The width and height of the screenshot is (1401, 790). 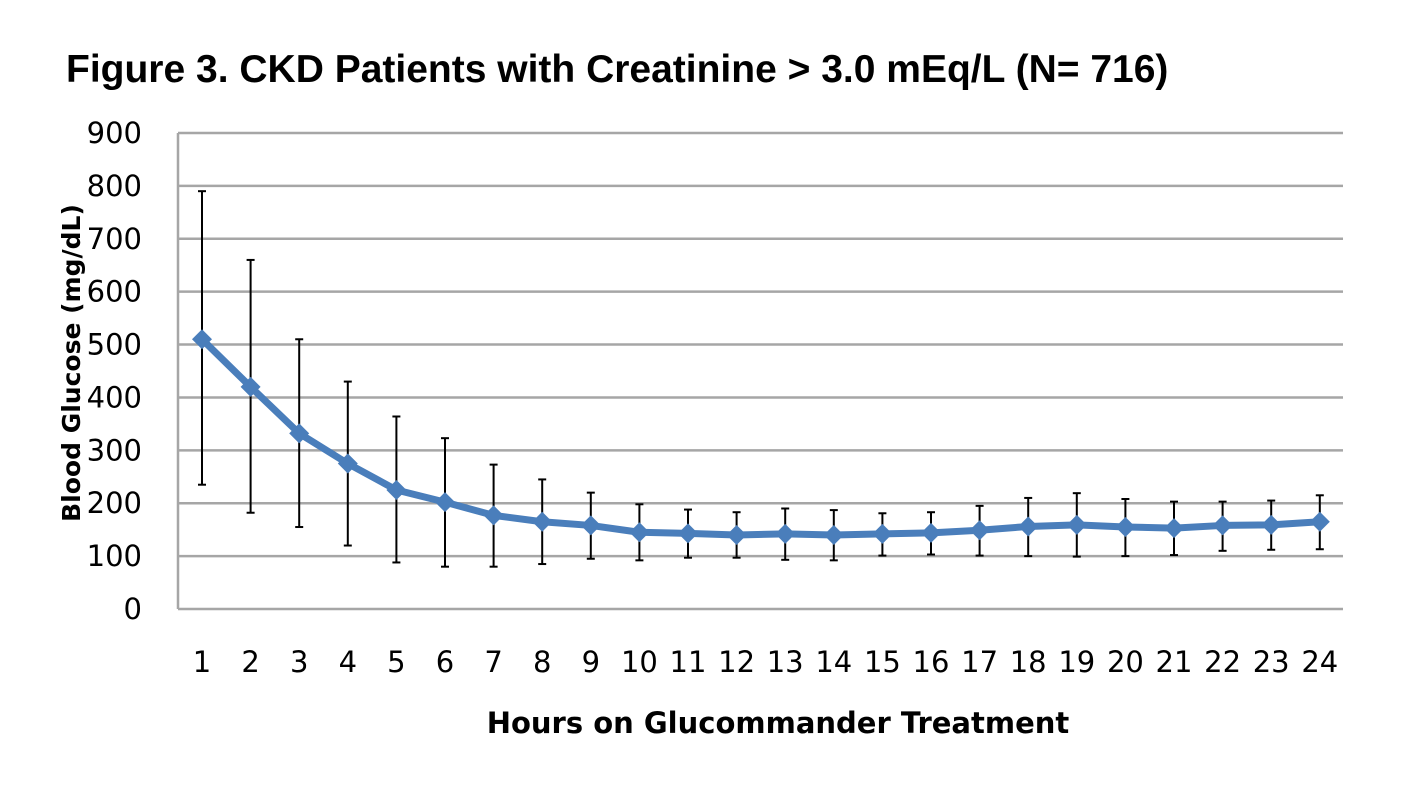 What do you see at coordinates (979, 662) in the screenshot?
I see `x-tick-label: 17` at bounding box center [979, 662].